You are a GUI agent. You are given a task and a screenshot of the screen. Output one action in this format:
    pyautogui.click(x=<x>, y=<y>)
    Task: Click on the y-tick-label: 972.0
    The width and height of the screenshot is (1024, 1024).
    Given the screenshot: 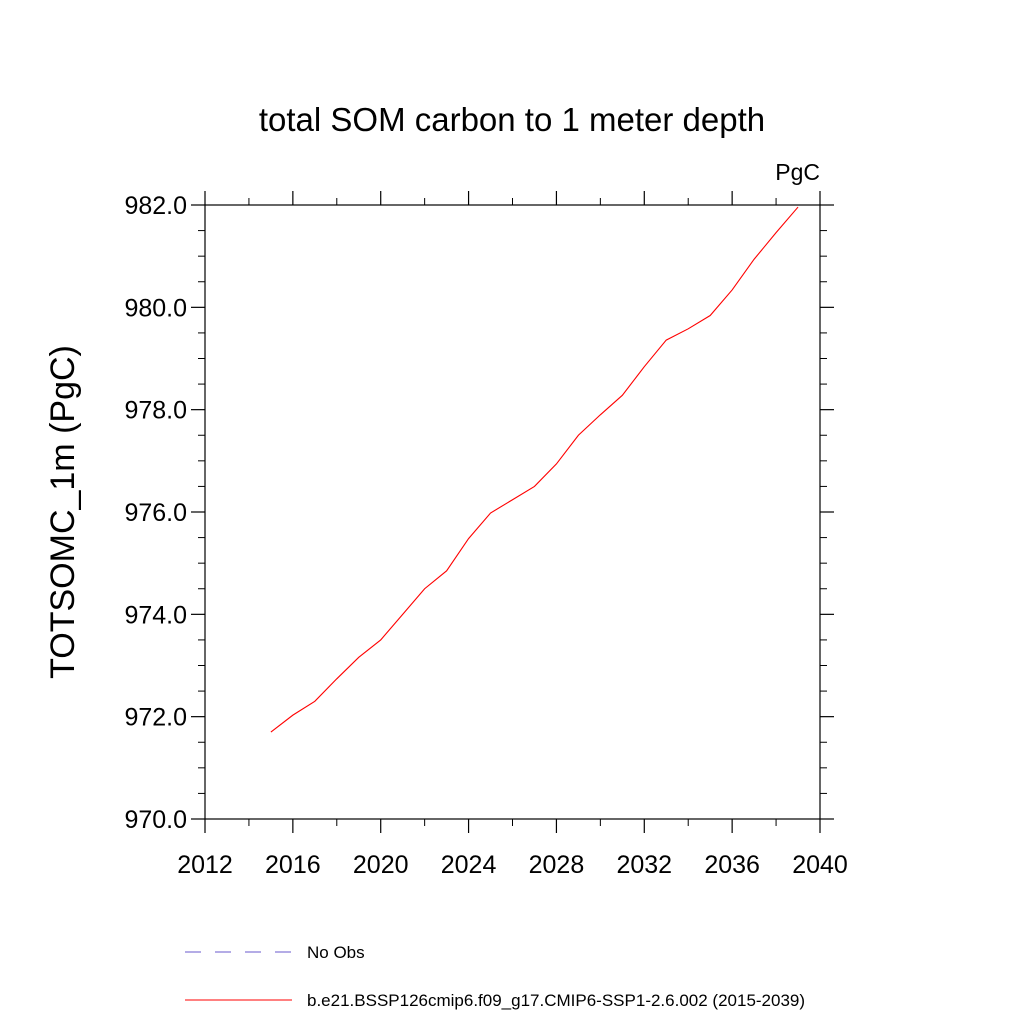 What is the action you would take?
    pyautogui.click(x=155, y=718)
    